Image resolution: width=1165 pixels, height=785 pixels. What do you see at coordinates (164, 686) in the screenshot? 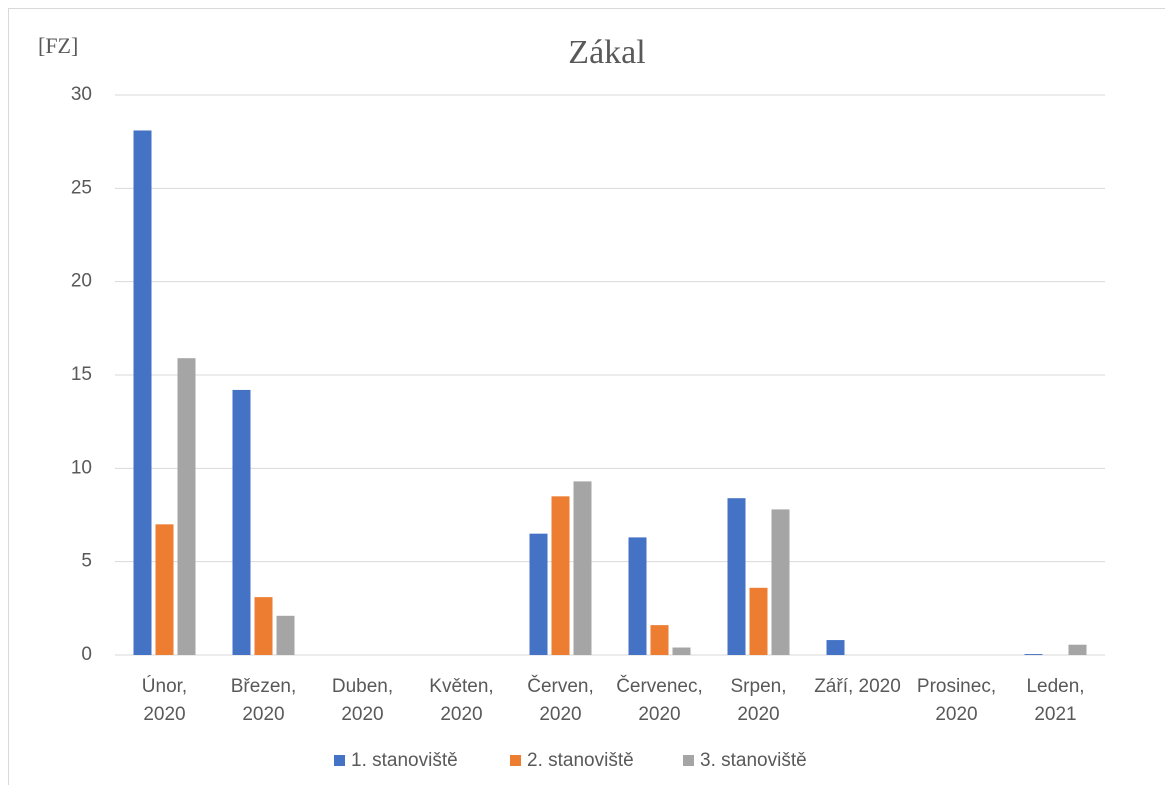
I see `x-tick-label: Únor,` at bounding box center [164, 686].